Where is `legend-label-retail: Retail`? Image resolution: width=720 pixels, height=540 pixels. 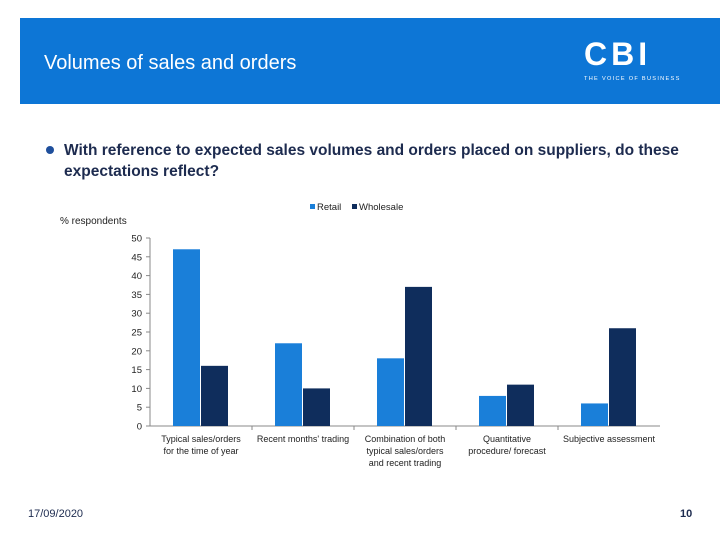 legend-label-retail: Retail is located at coordinates (329, 207).